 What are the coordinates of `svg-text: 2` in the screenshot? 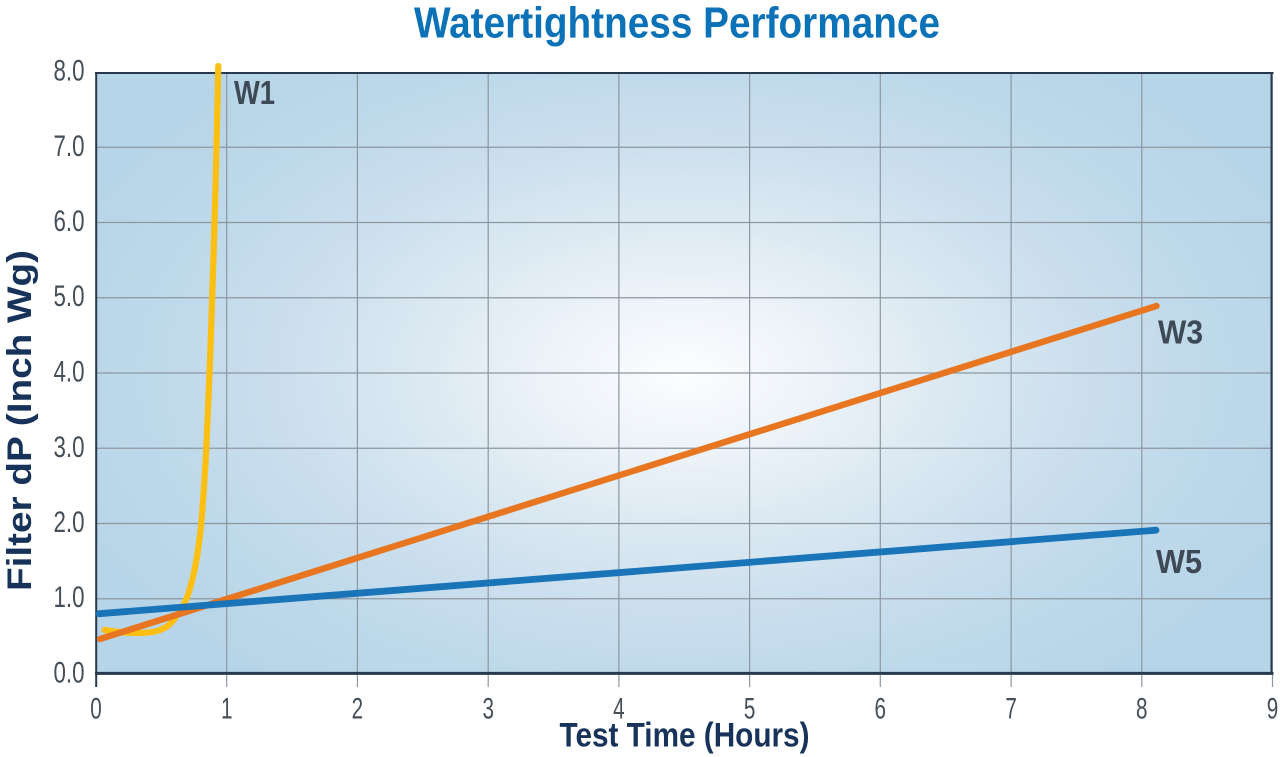 It's located at (358, 709).